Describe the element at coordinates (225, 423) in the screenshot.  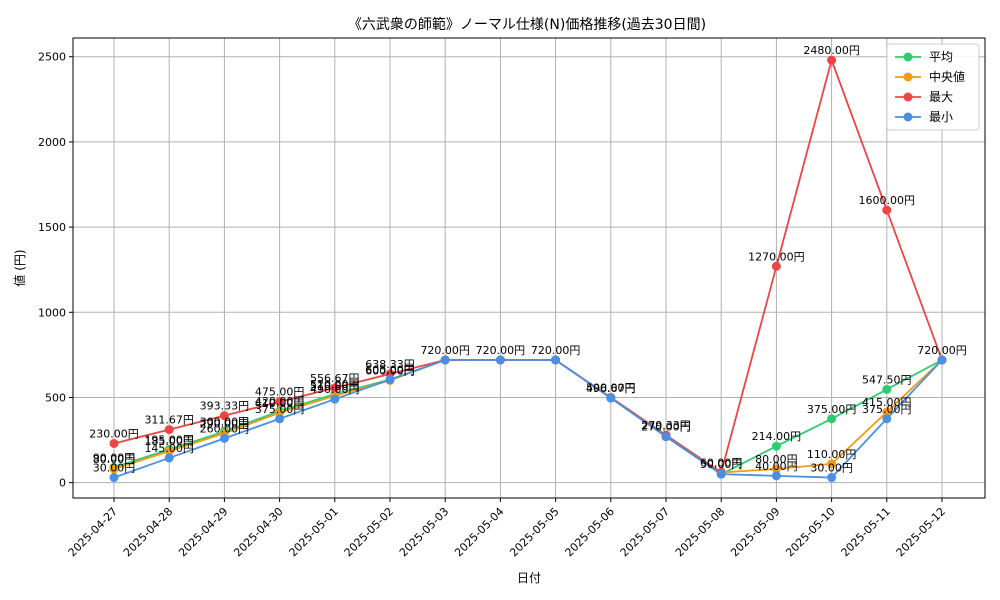
I see `data-label: 290.00円` at that location.